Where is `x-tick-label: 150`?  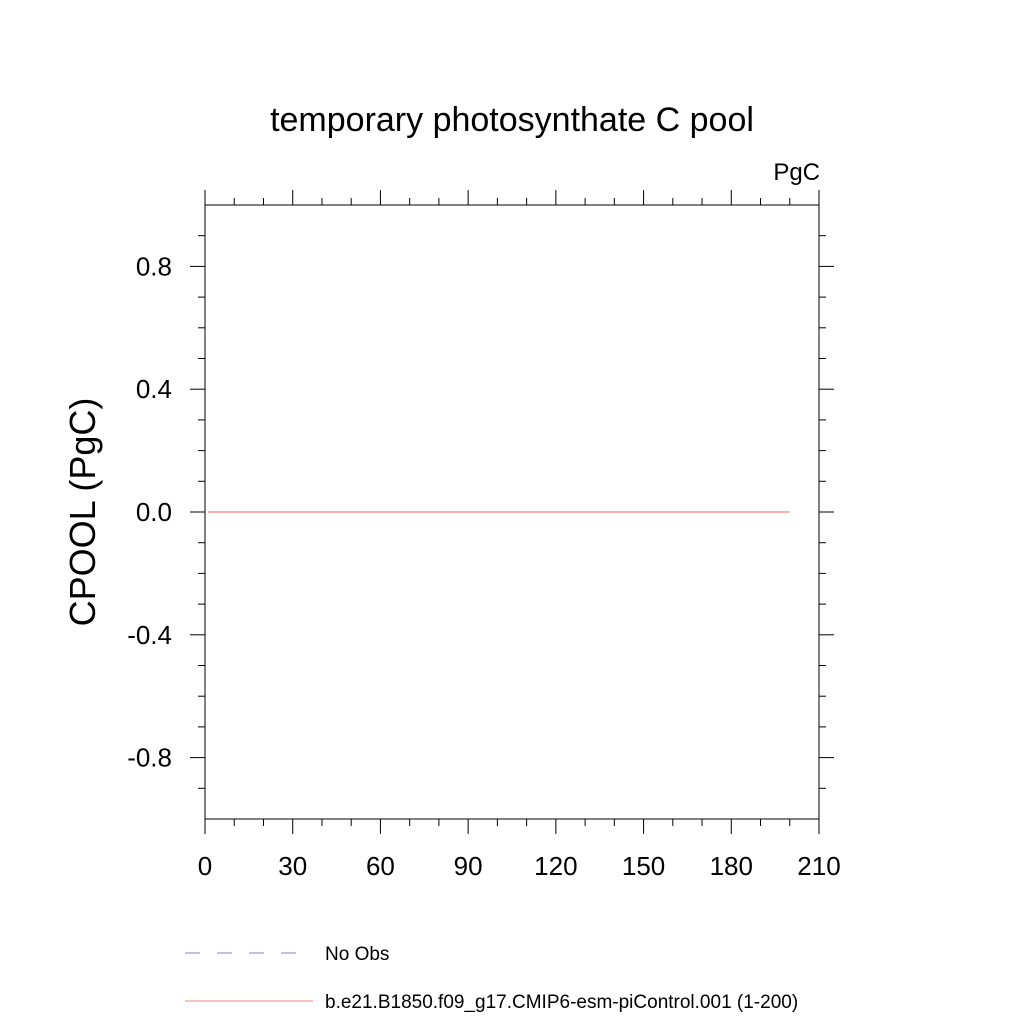
x-tick-label: 150 is located at coordinates (643, 866).